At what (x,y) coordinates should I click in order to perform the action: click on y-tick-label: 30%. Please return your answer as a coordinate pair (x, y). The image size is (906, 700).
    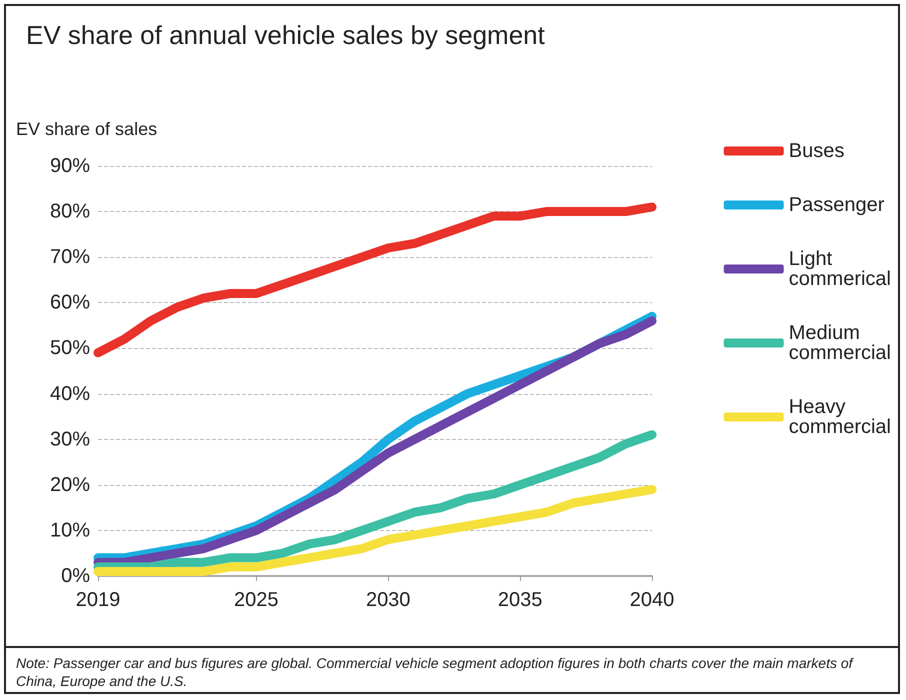
    Looking at the image, I should click on (70, 439).